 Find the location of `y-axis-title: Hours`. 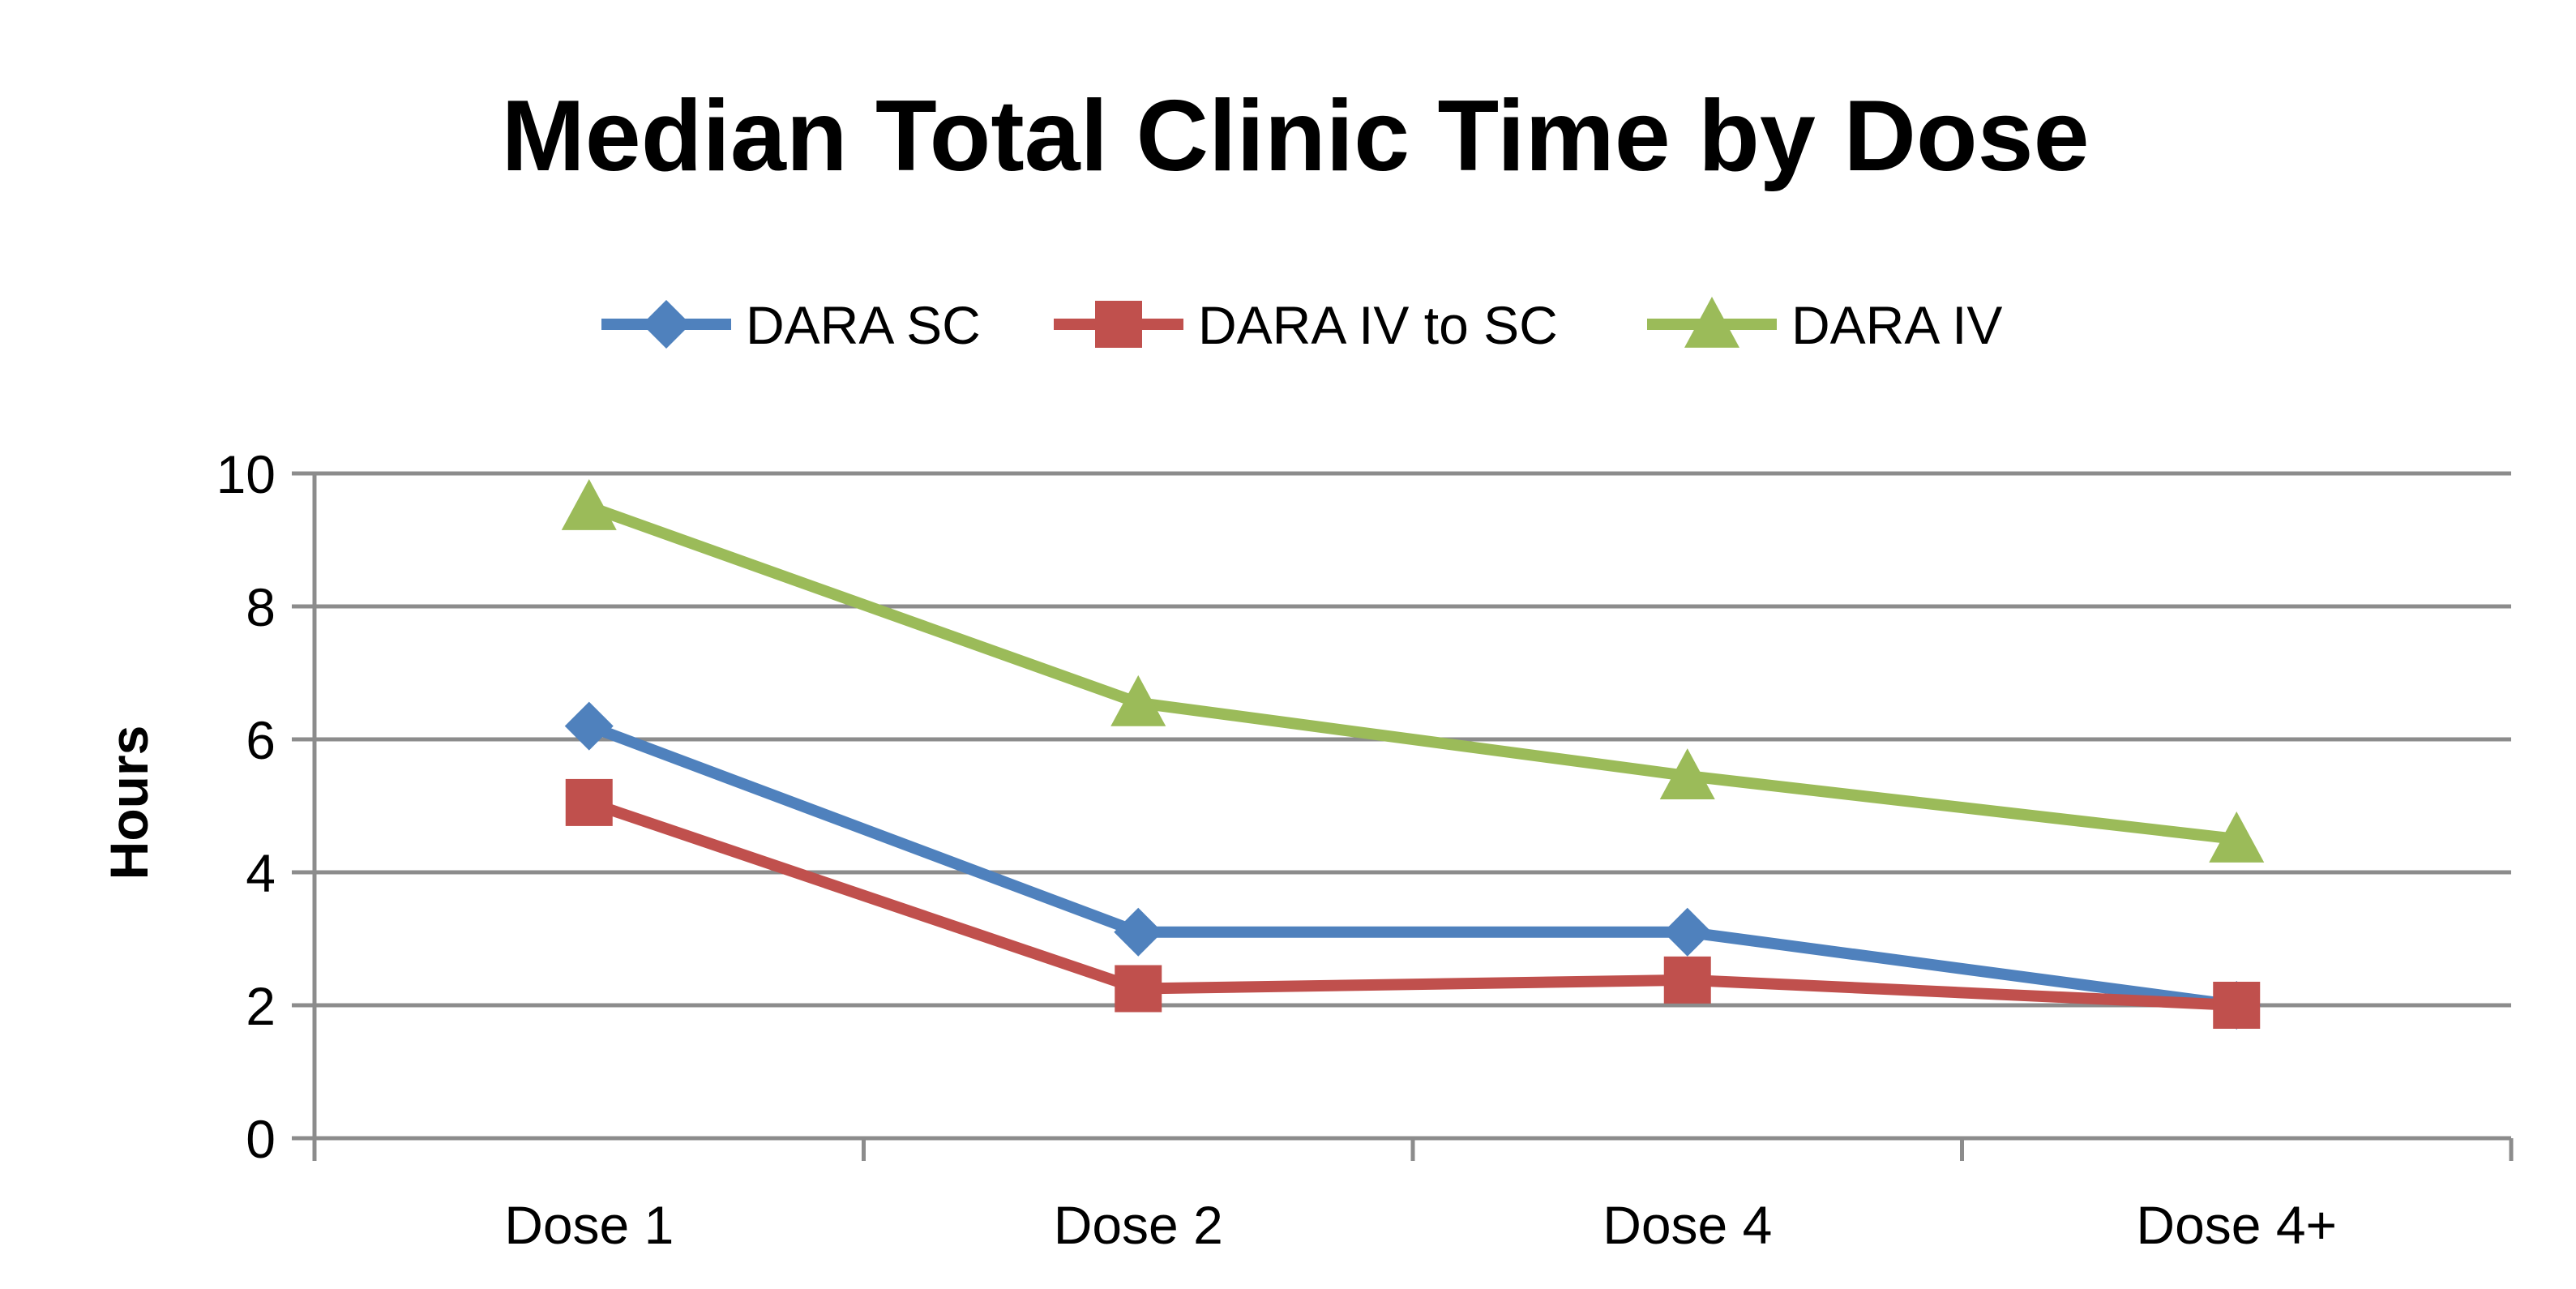

y-axis-title: Hours is located at coordinates (129, 803).